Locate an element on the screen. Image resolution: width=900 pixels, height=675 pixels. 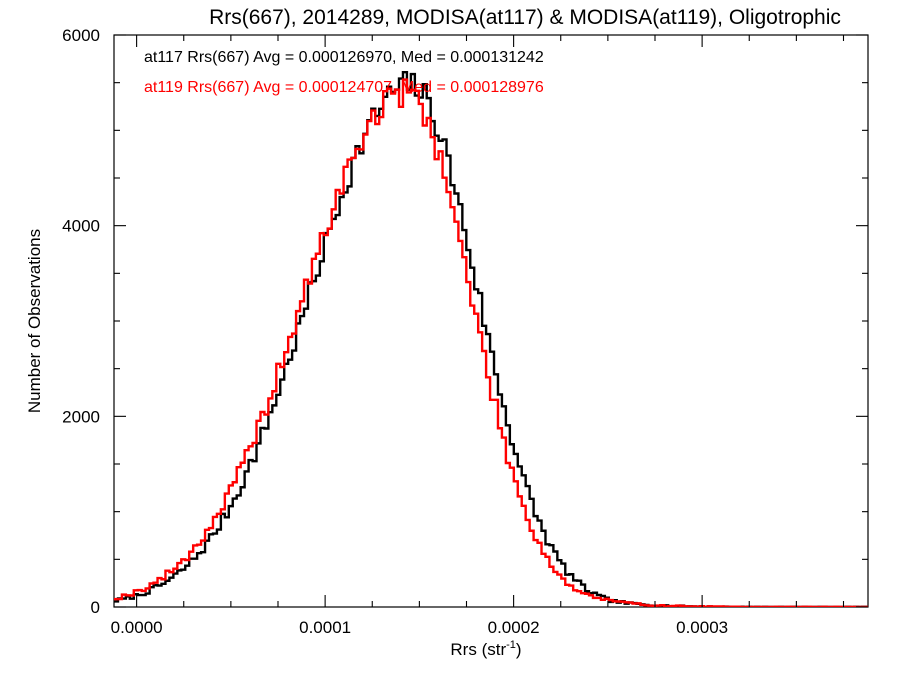
x-tick-label: 0.0000 is located at coordinates (137, 627).